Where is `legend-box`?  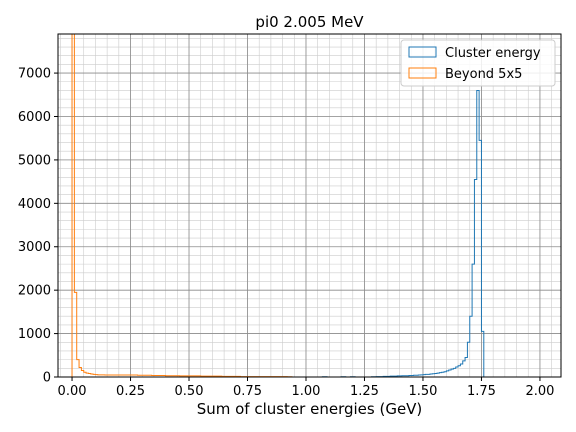
legend-box is located at coordinates (478, 63).